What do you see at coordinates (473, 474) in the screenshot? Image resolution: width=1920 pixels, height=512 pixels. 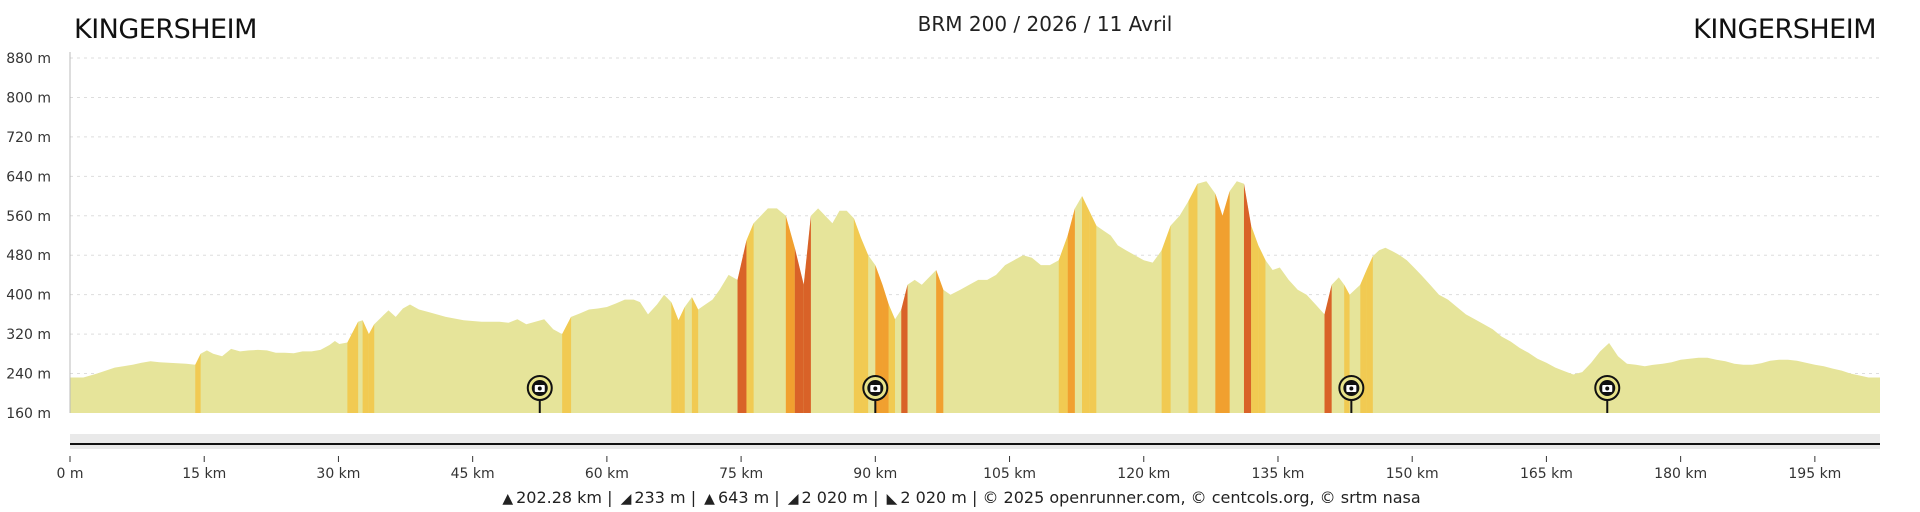 I see `x-tick-label: 45 km` at bounding box center [473, 474].